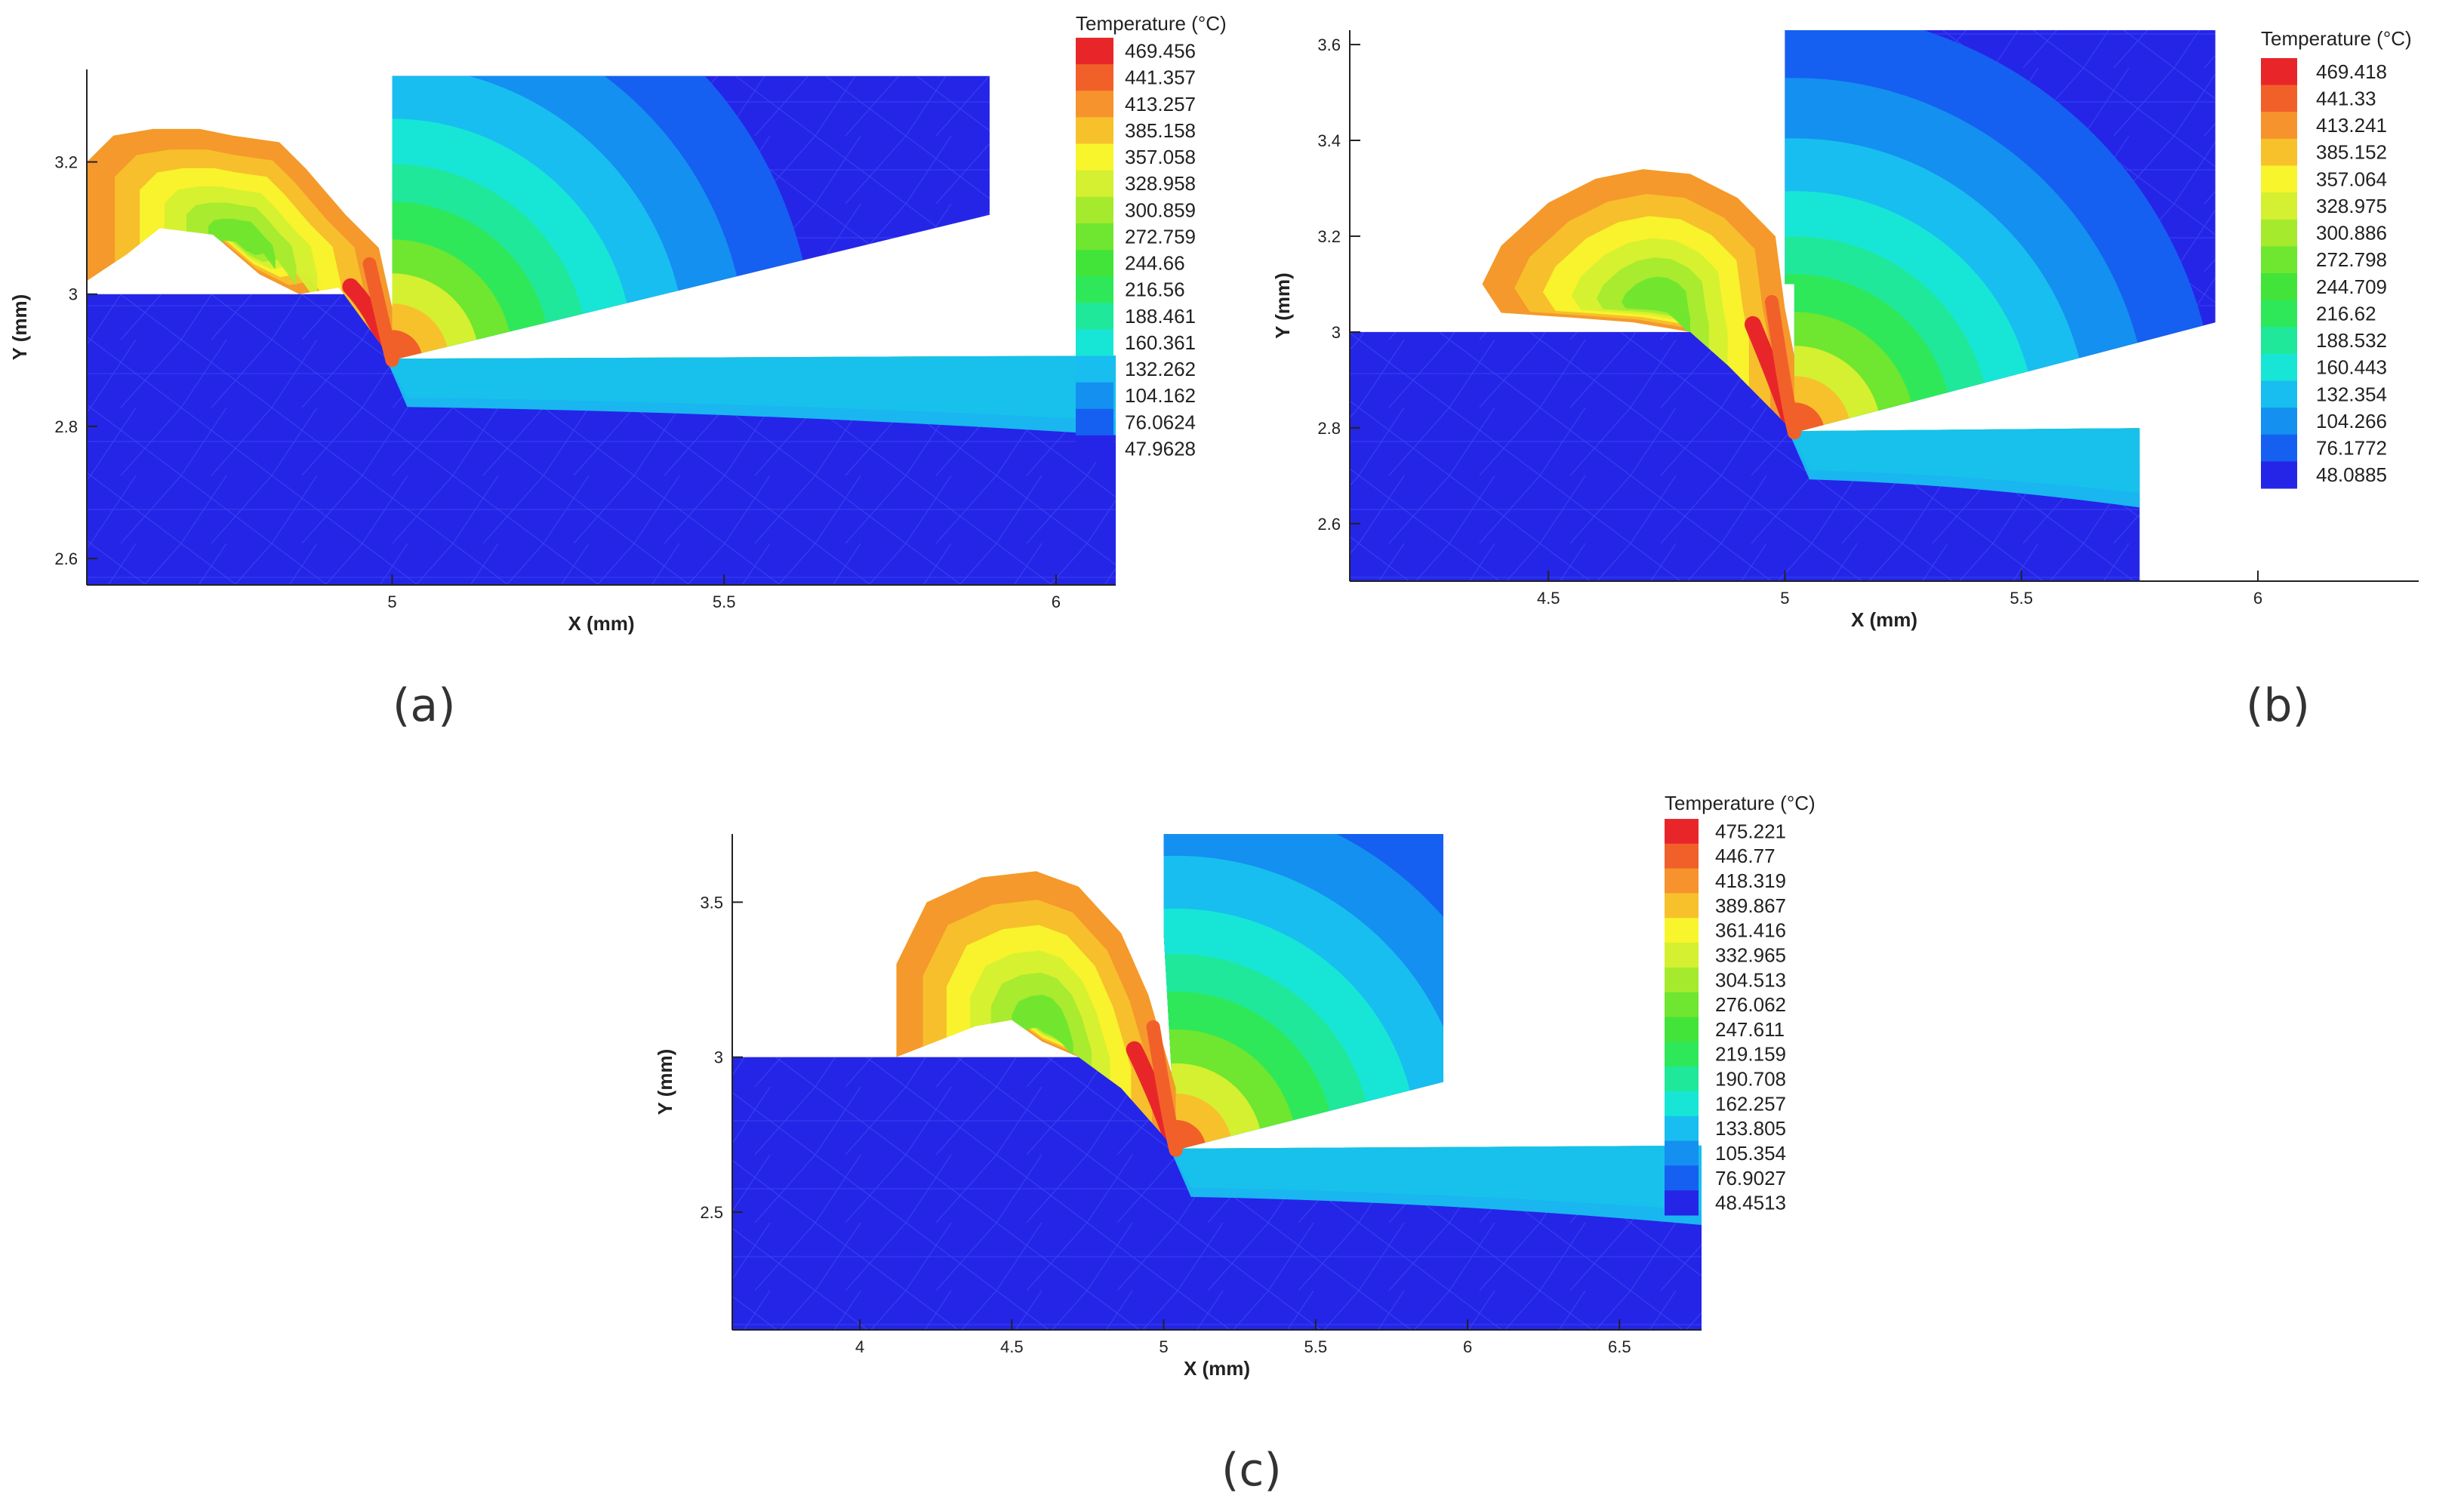 Image resolution: width=2464 pixels, height=1511 pixels. Describe the element at coordinates (1750, 1005) in the screenshot. I see `legend-label: 276.062` at that location.